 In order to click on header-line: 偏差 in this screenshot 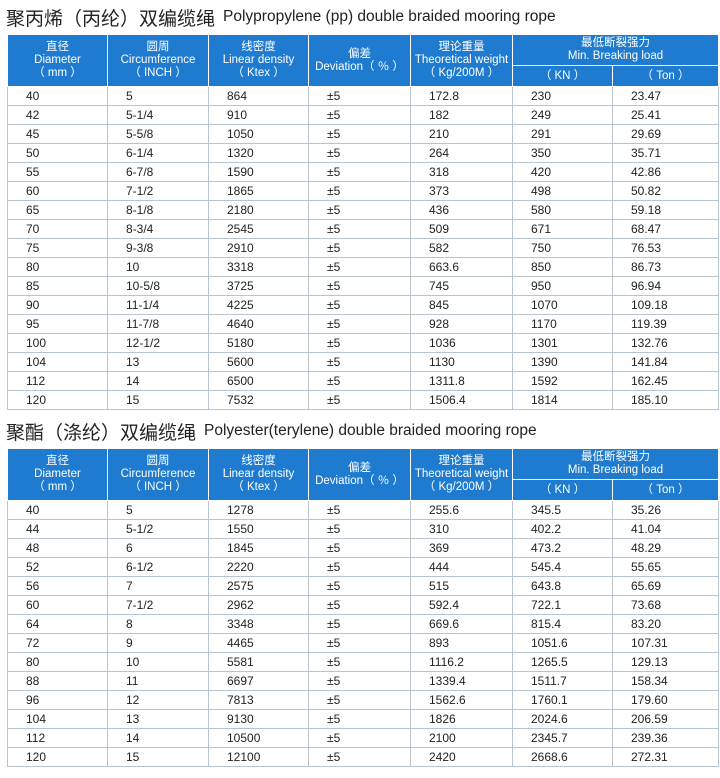, I will do `click(359, 467)`.